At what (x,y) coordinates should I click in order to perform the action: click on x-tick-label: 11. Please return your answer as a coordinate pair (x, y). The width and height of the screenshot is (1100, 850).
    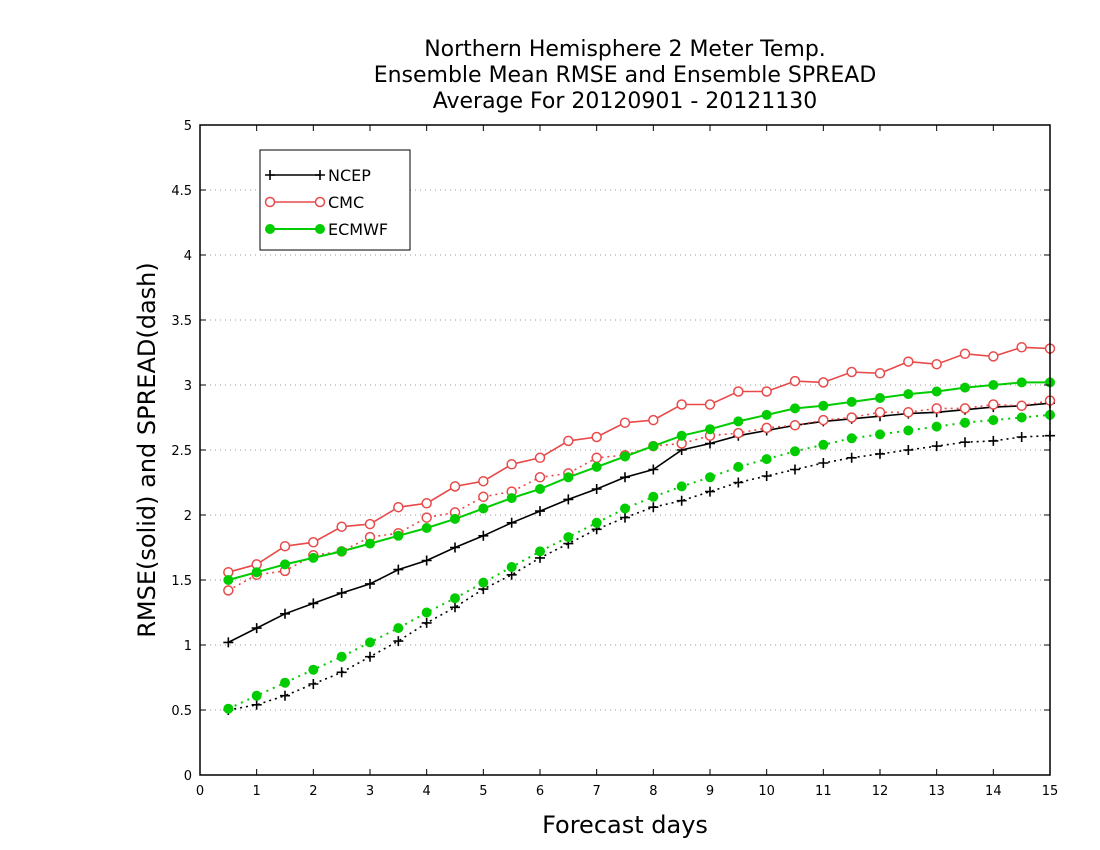
    Looking at the image, I should click on (823, 791).